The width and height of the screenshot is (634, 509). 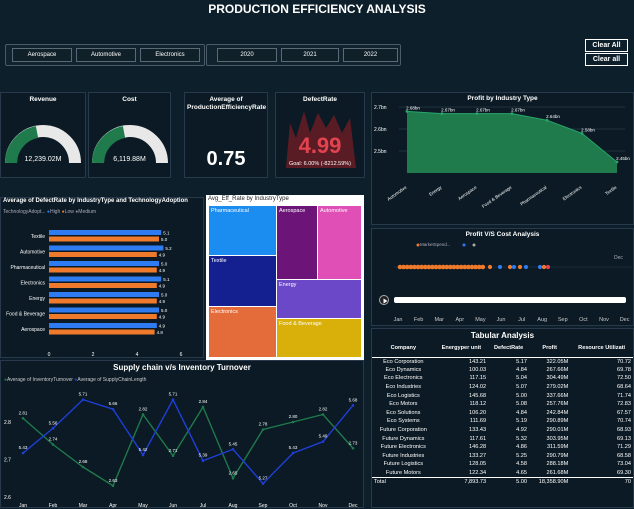 I want to click on table-cell: Future Industries, so click(x=403, y=455).